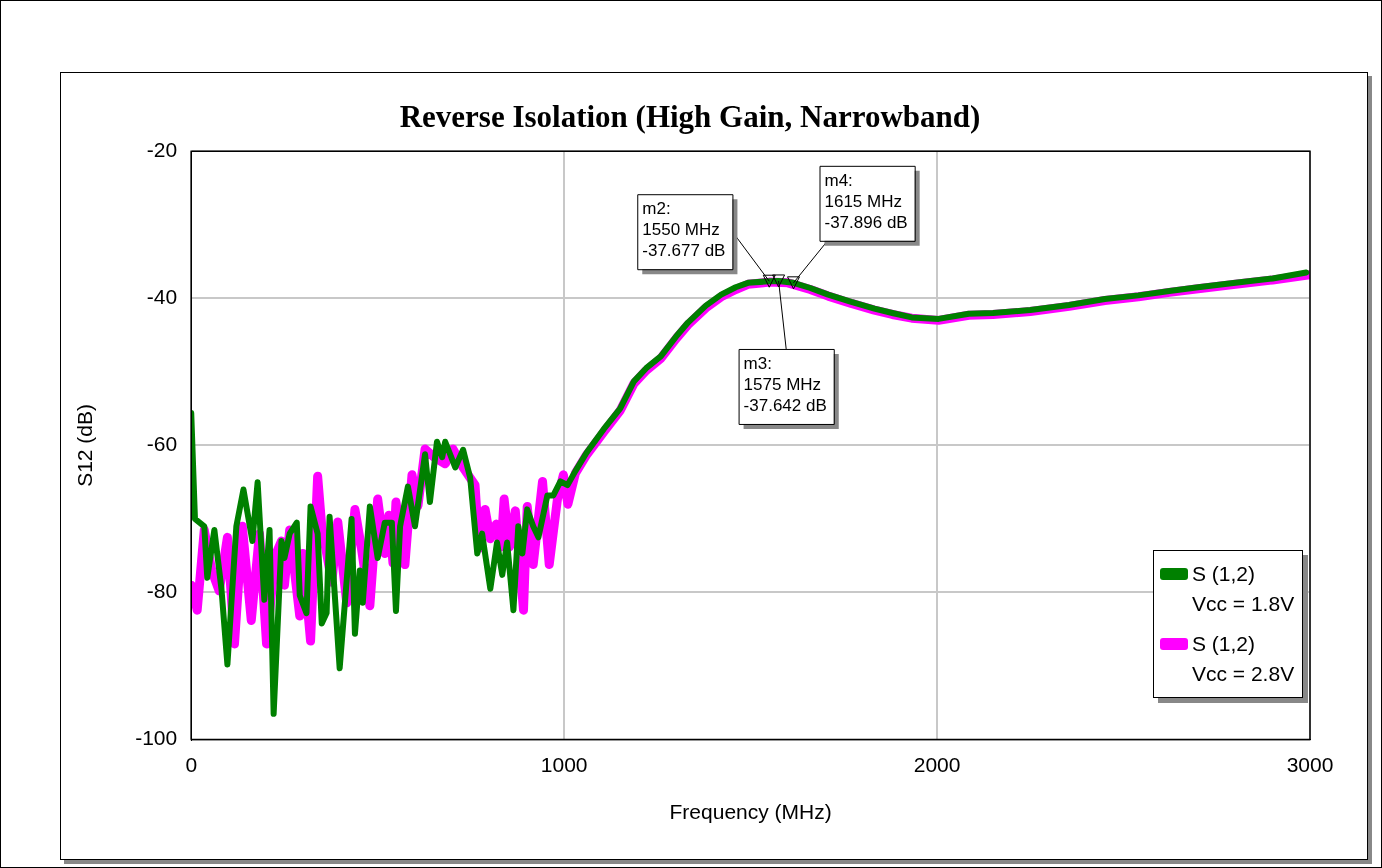 The height and width of the screenshot is (868, 1382). I want to click on x-tick-label: 2000, so click(937, 764).